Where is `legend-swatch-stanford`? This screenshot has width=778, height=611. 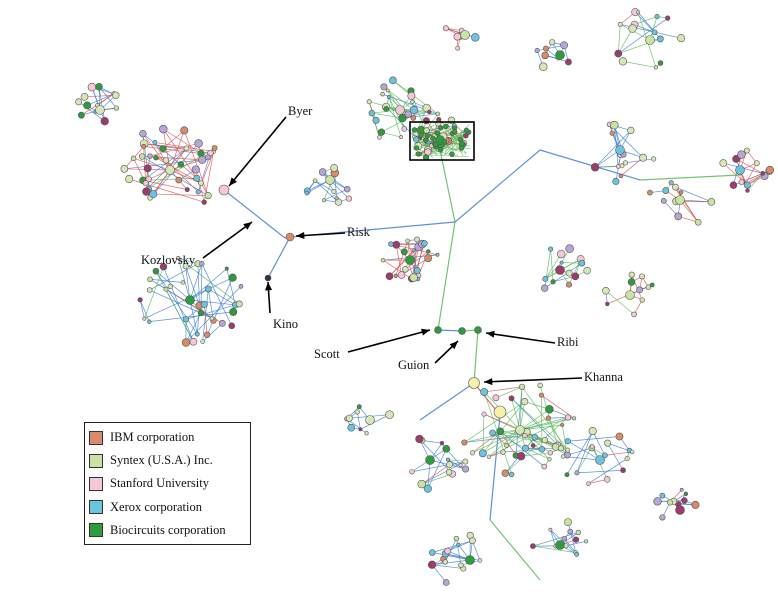 legend-swatch-stanford is located at coordinates (96, 483).